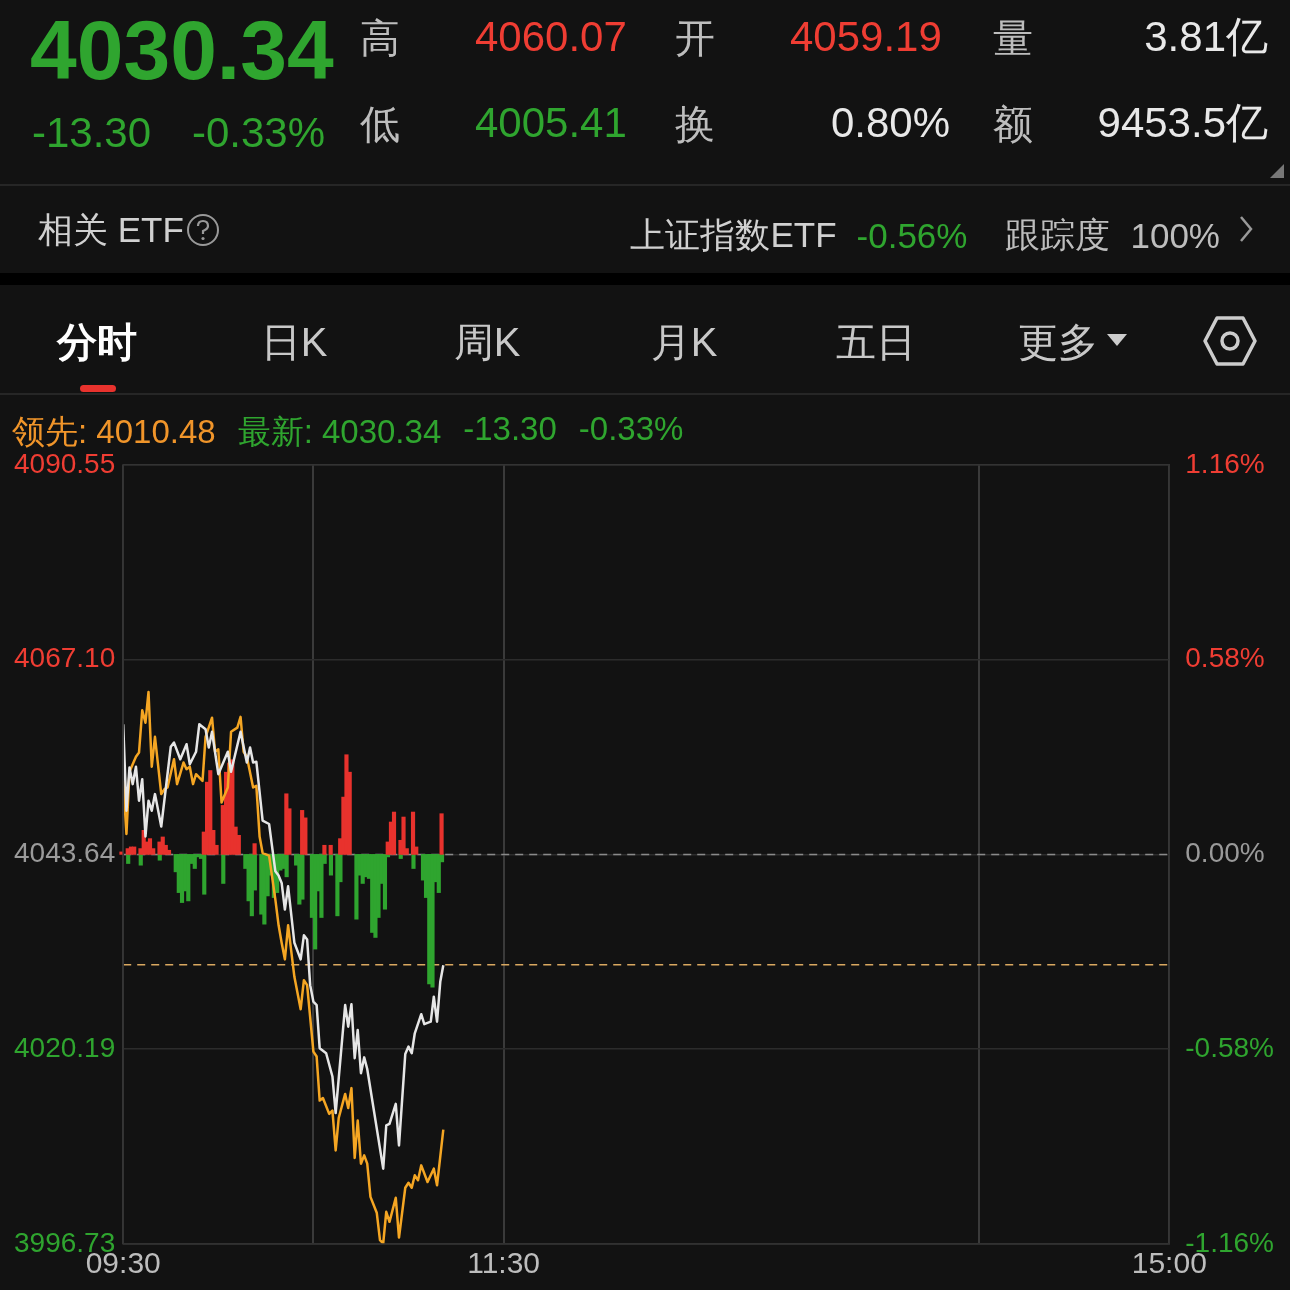 This screenshot has width=1290, height=1290. What do you see at coordinates (876, 342) in the screenshot?
I see `text: 五日` at bounding box center [876, 342].